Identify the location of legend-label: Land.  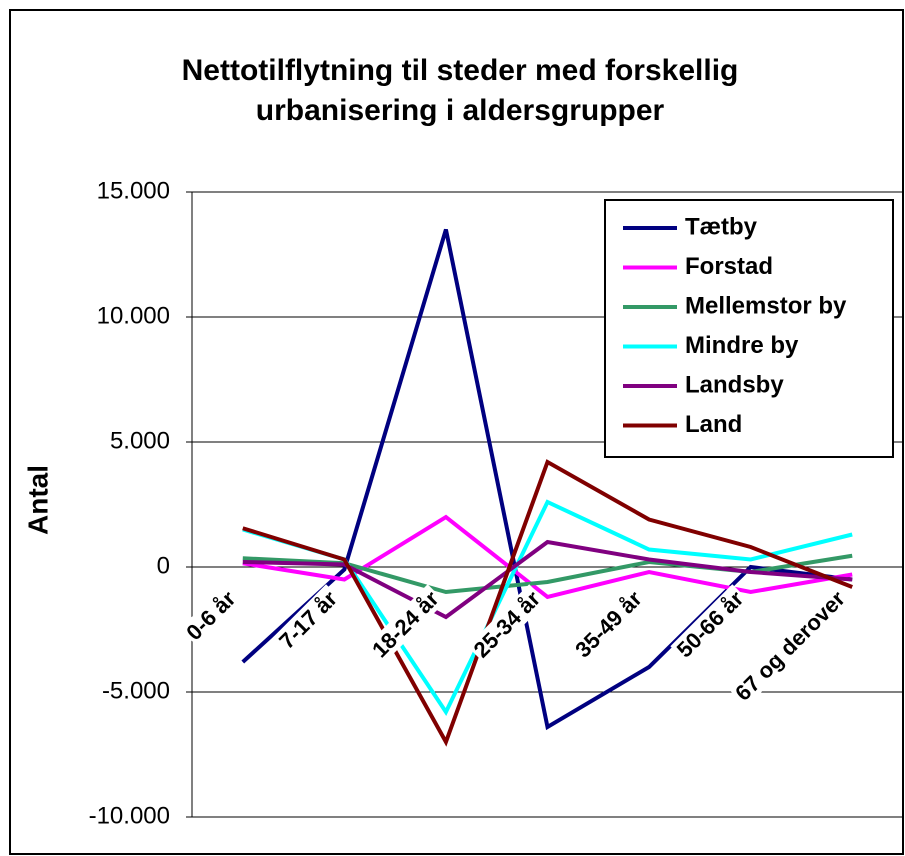
(713, 424).